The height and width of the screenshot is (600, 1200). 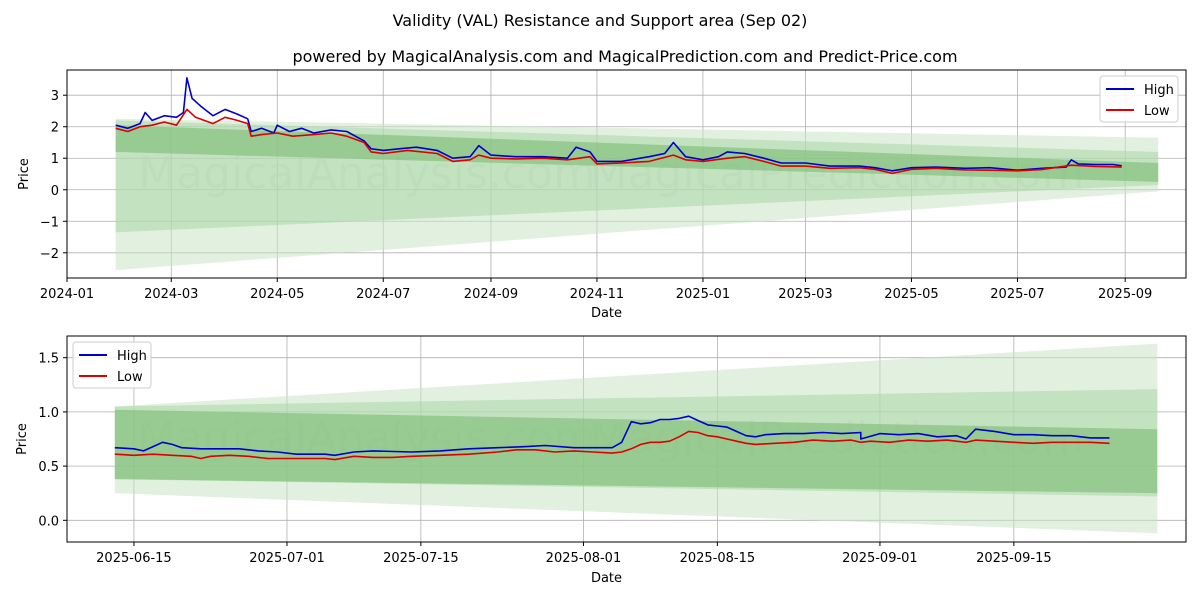 What do you see at coordinates (383, 294) in the screenshot?
I see `x-tick-label: 2024-07` at bounding box center [383, 294].